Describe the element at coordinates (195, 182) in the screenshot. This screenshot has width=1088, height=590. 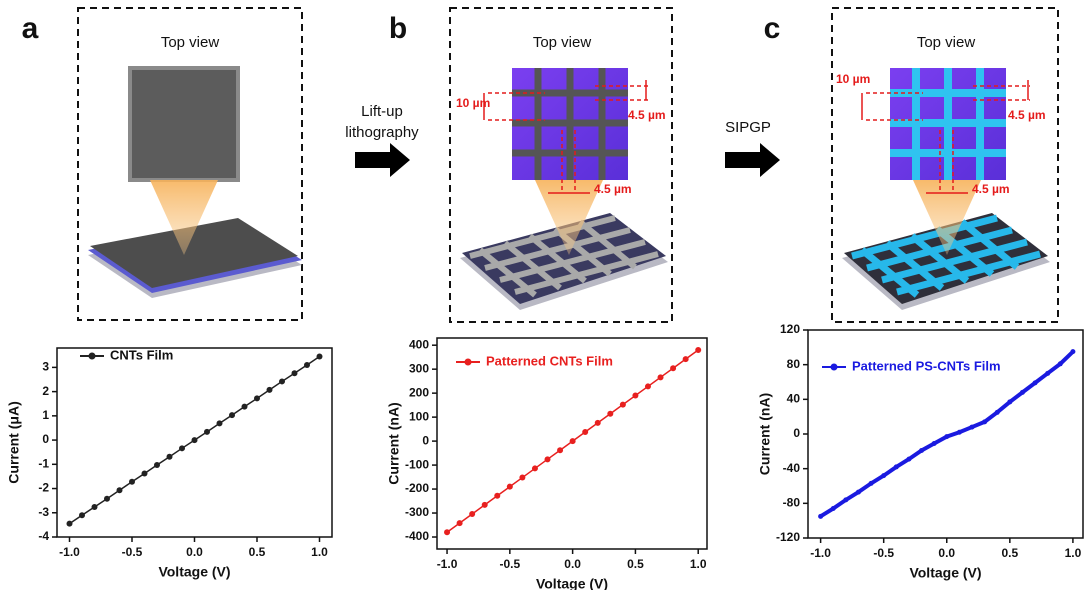
I see `illustration-a` at that location.